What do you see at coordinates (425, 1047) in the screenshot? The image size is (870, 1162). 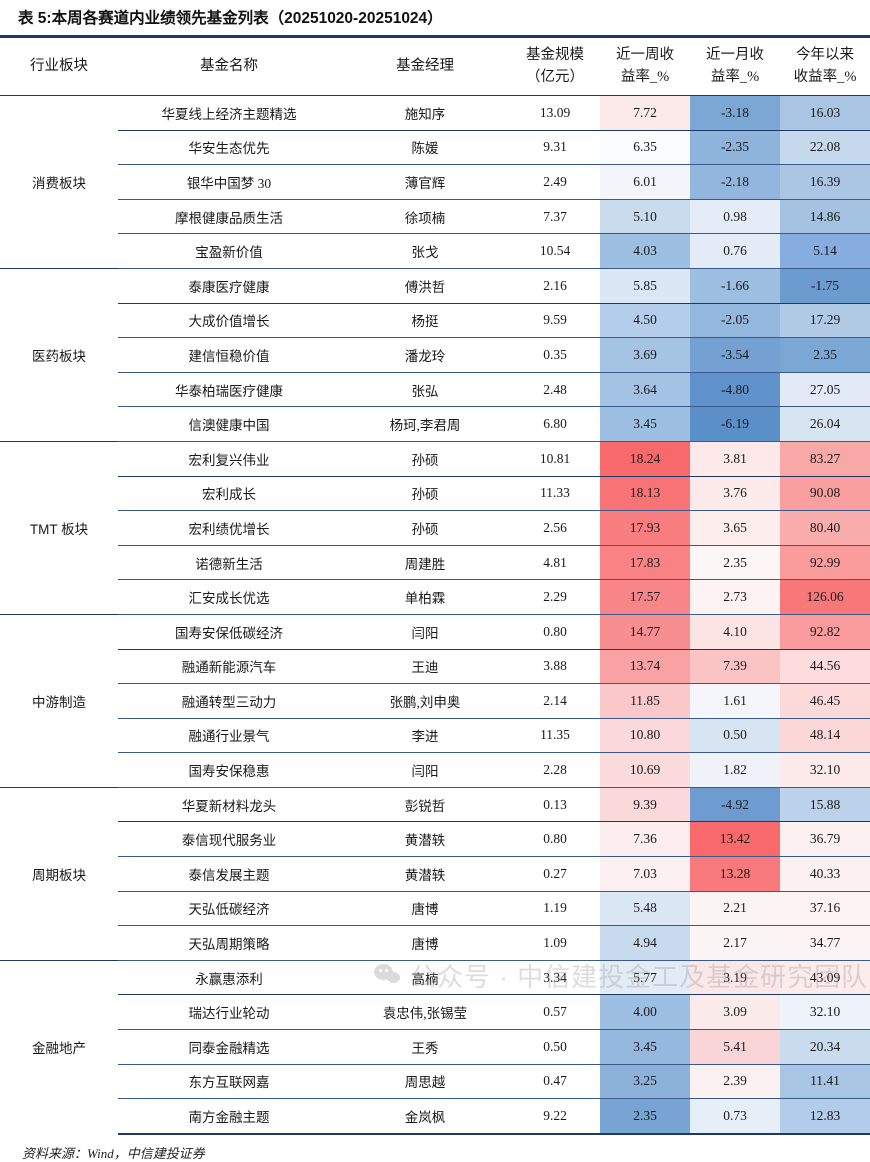 I see `fund-manager-cell: 王秀` at bounding box center [425, 1047].